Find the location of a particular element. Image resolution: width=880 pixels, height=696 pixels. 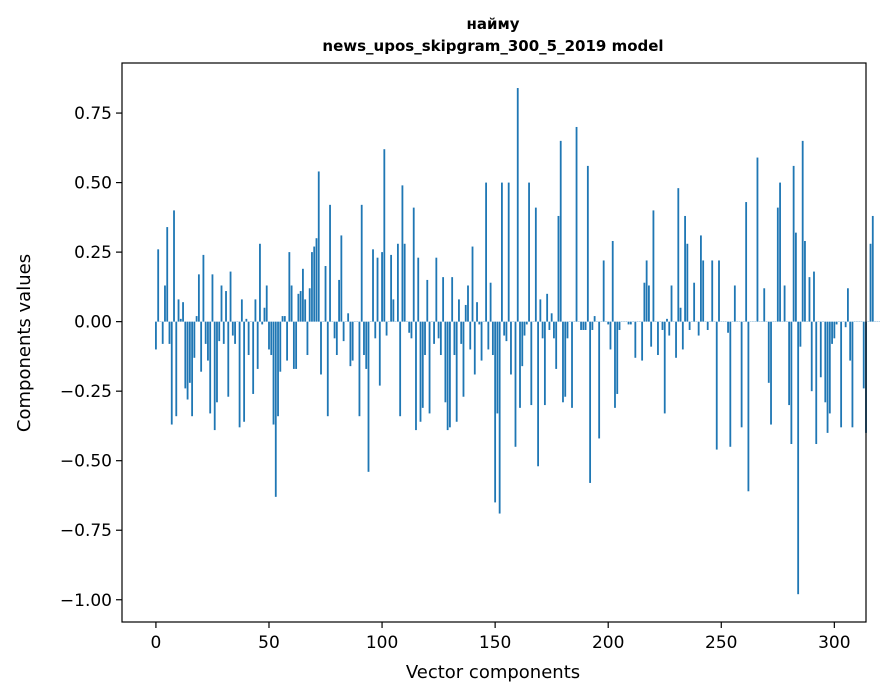

chart-subtitle: news_upos_skipgram_300_5_2019 model is located at coordinates (492, 46).